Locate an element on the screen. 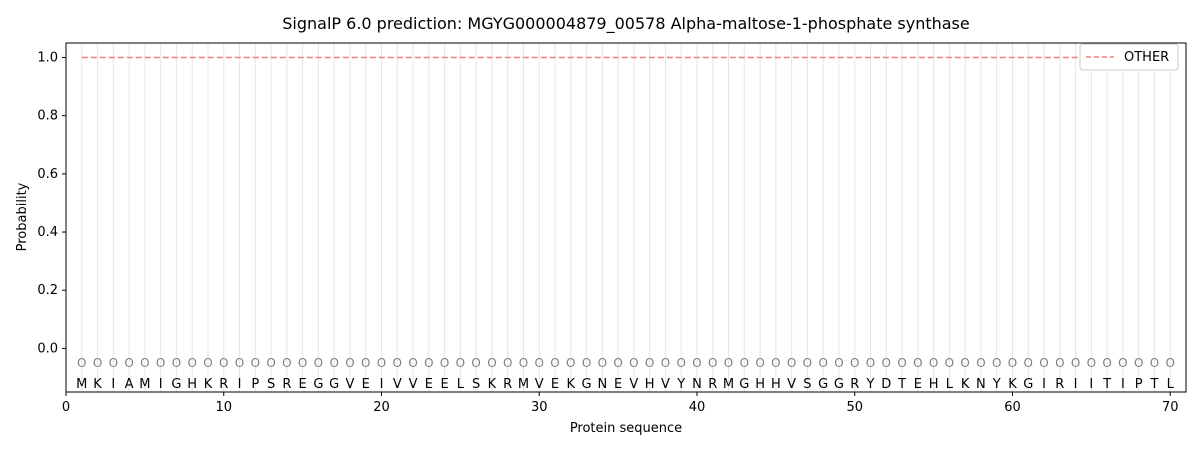  x-tick-label: 30 is located at coordinates (539, 407).